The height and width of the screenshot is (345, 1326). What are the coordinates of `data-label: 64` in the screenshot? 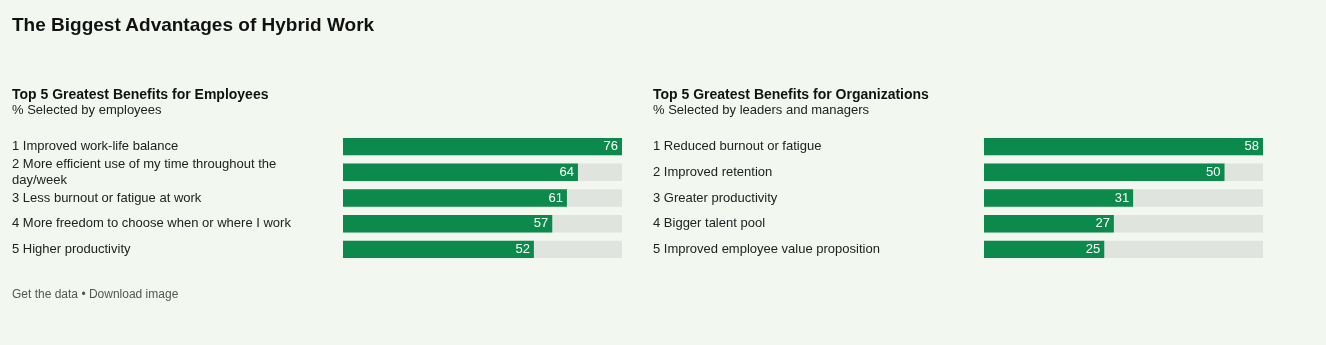 It's located at (566, 171).